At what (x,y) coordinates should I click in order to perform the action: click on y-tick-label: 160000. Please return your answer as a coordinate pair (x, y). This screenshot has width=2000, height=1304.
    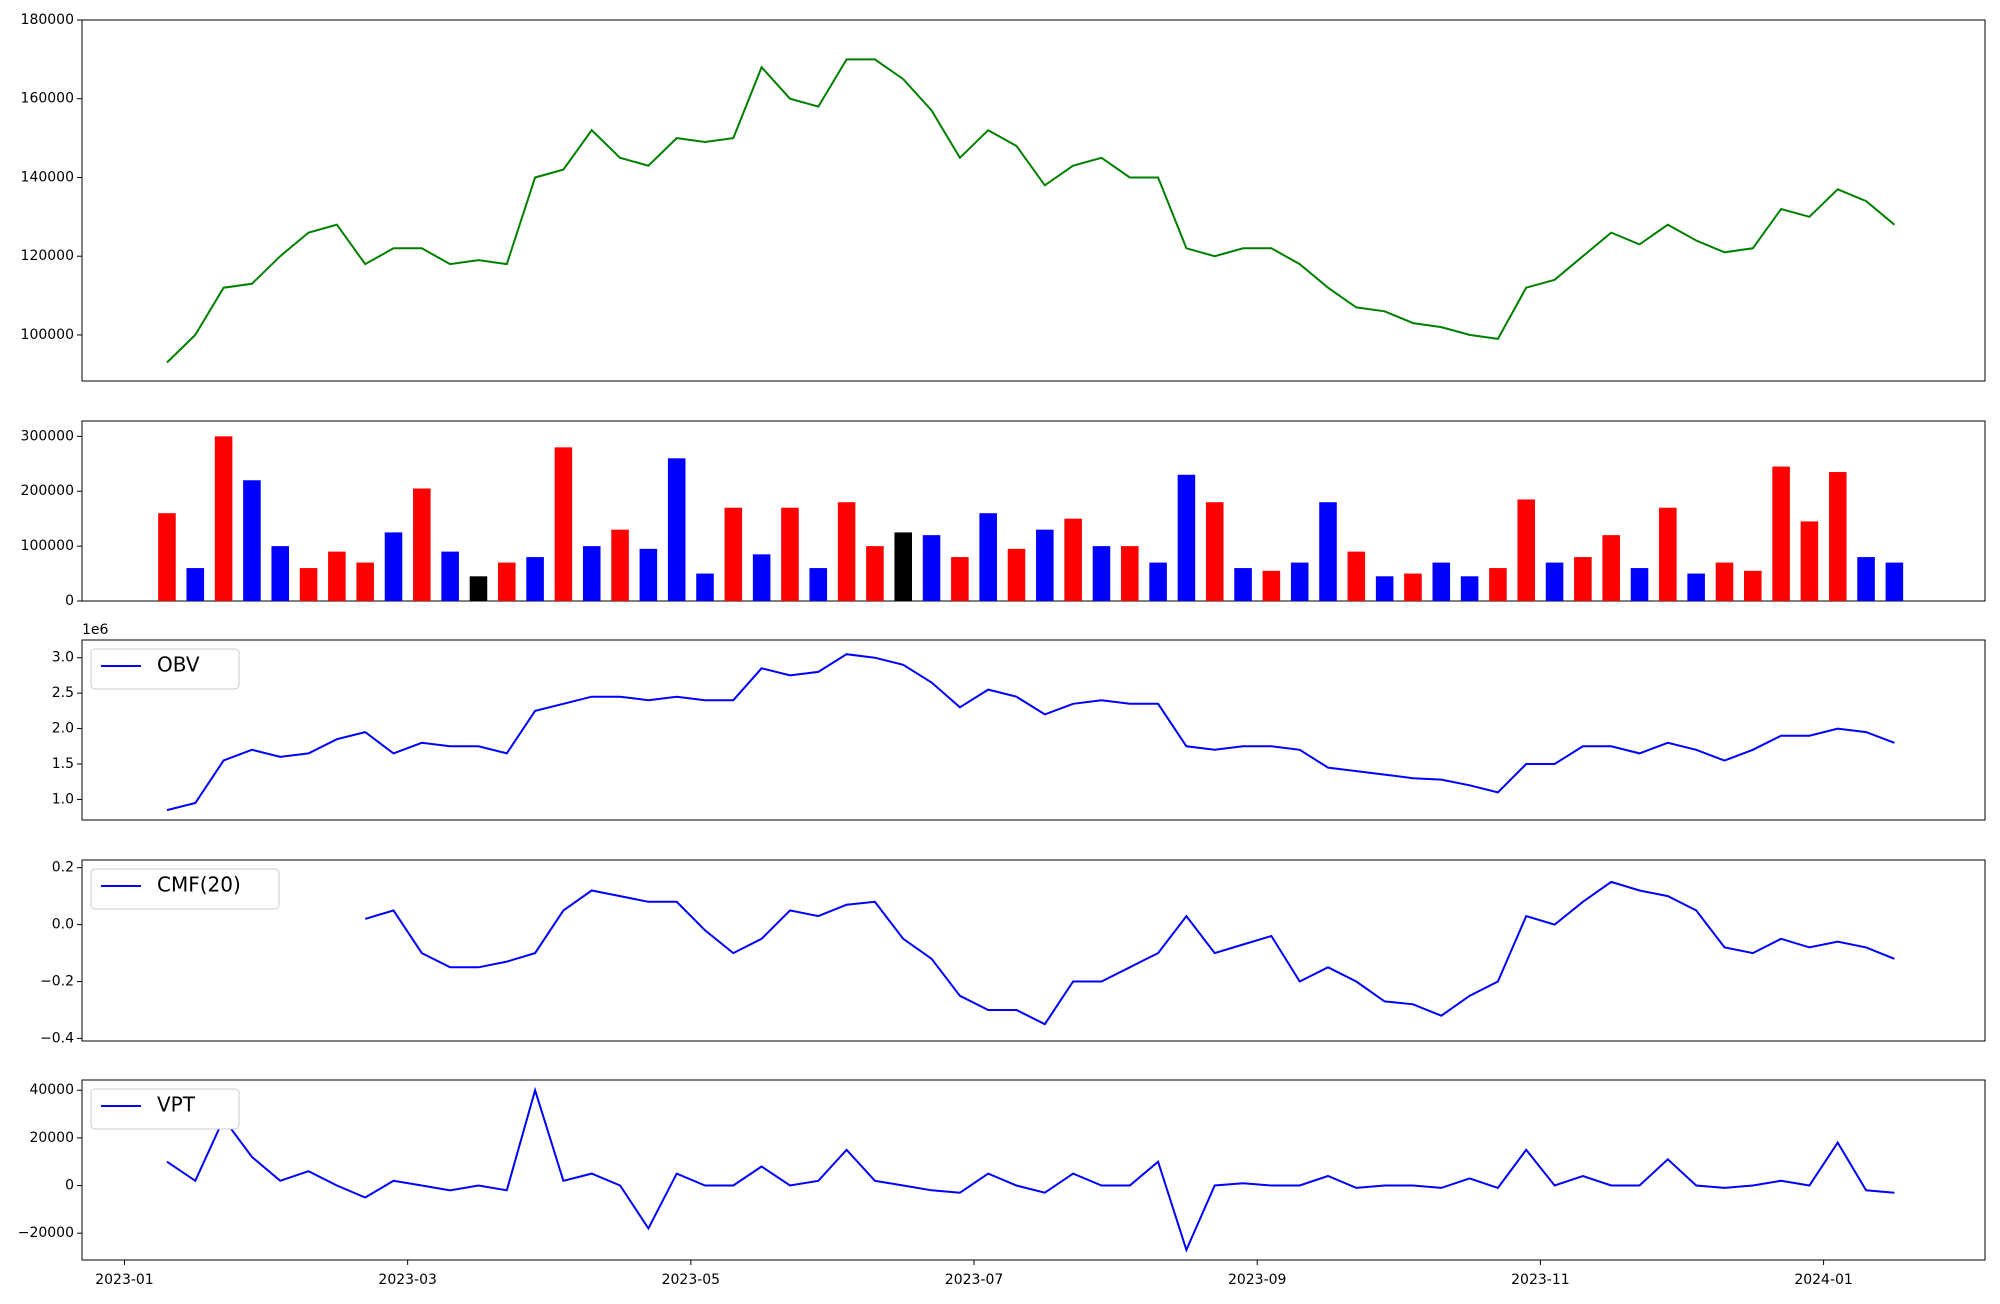
    Looking at the image, I should click on (47, 99).